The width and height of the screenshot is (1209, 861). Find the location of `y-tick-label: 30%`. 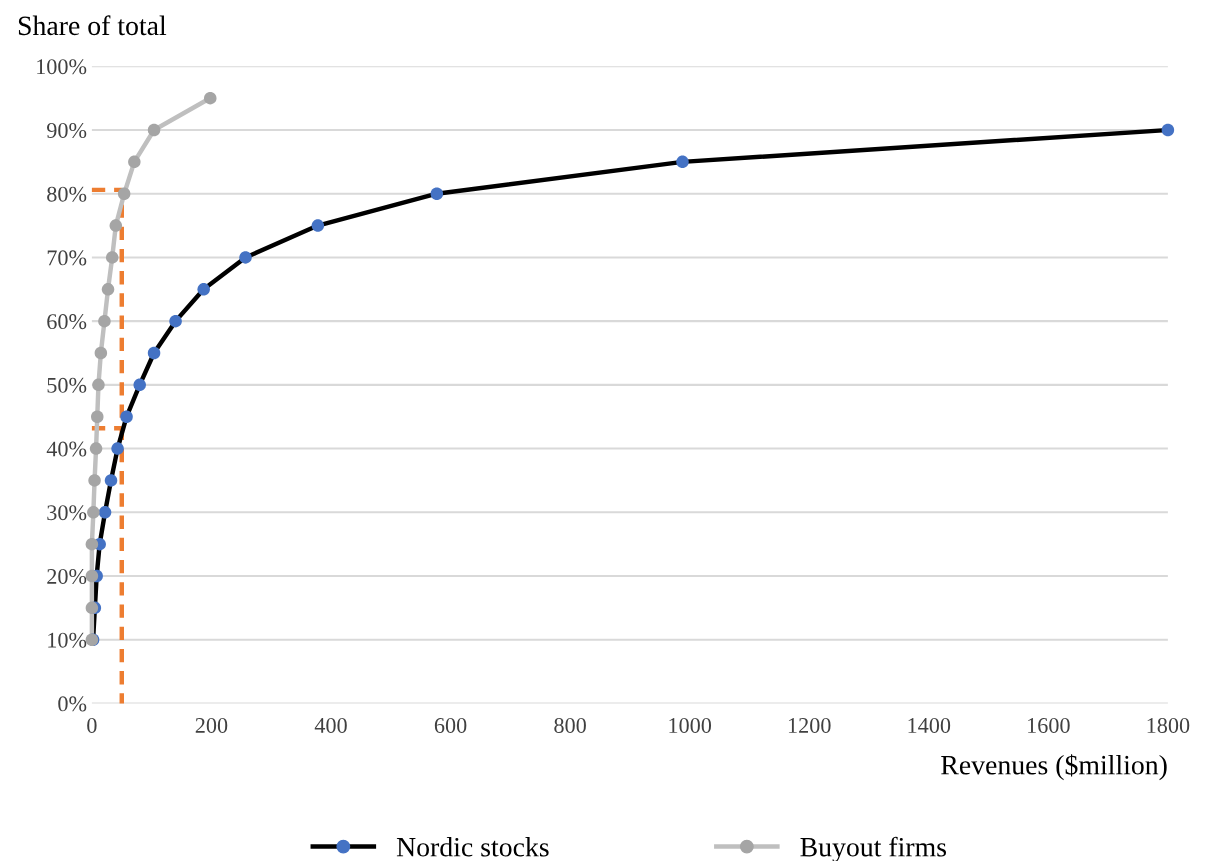

y-tick-label: 30% is located at coordinates (67, 513).